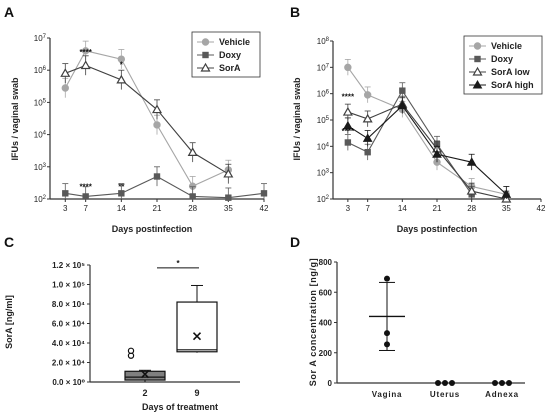 This screenshot has width=550, height=416. I want to click on x-tick-label: Vagina, so click(387, 394).